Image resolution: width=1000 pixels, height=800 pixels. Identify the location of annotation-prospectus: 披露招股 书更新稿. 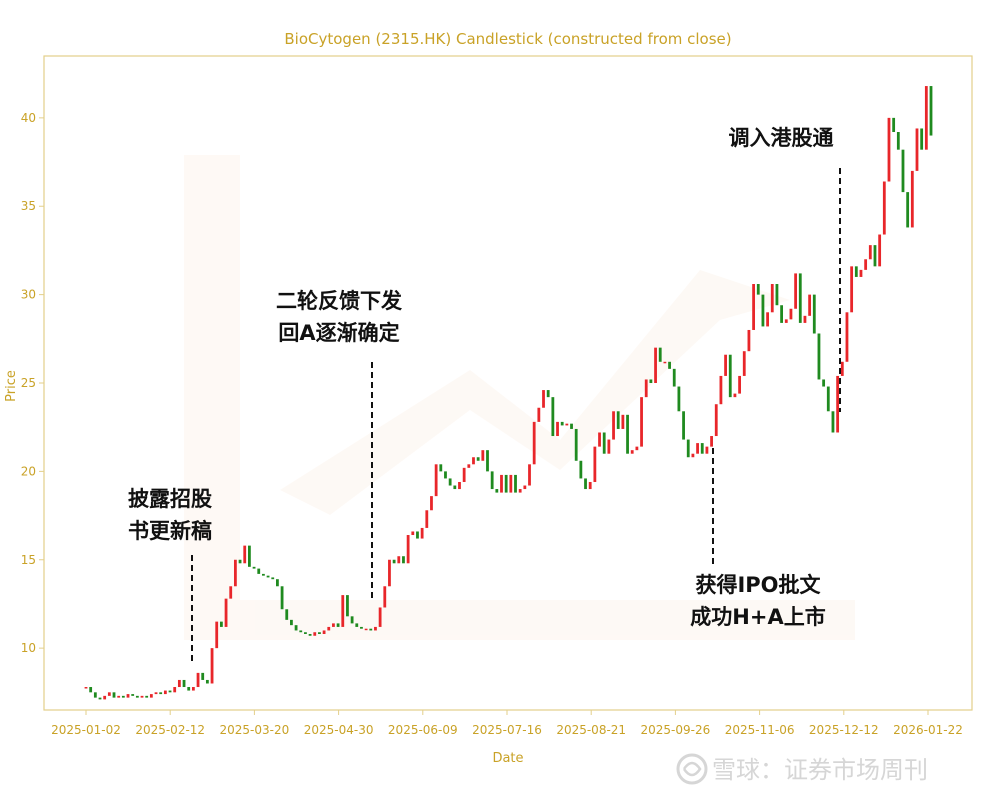
(170, 574).